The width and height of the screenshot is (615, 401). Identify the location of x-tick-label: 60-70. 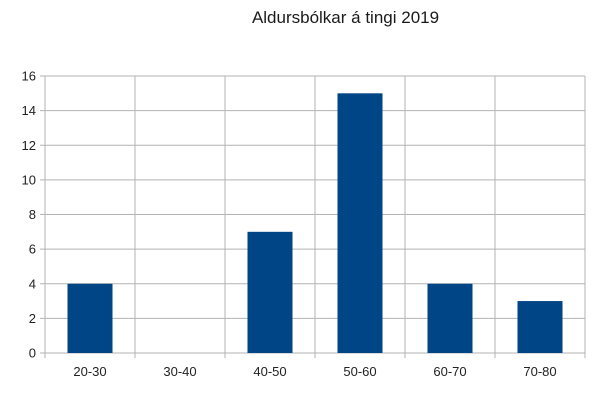
(449, 371).